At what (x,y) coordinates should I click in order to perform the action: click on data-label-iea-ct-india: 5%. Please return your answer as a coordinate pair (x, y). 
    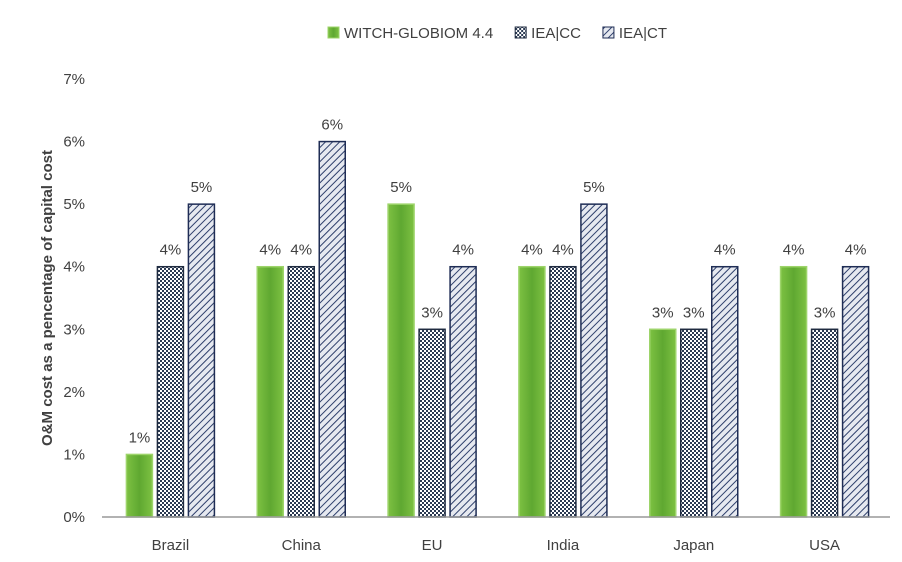
    Looking at the image, I should click on (594, 187).